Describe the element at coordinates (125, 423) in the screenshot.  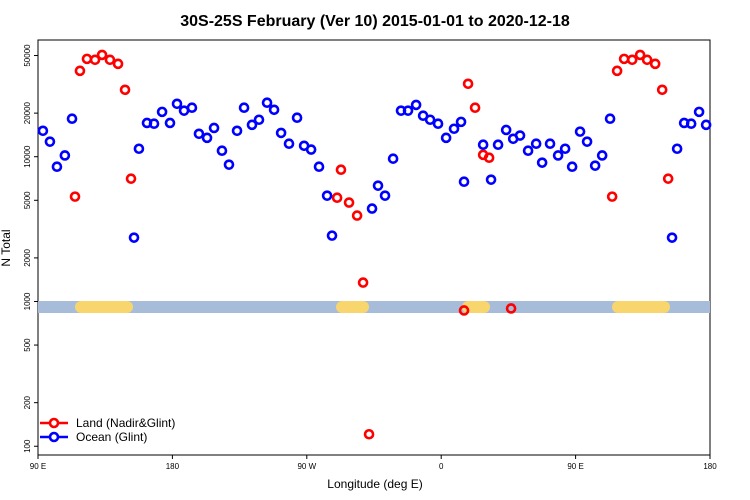
I see `legend-label: Land (Nadir&Glint)` at that location.